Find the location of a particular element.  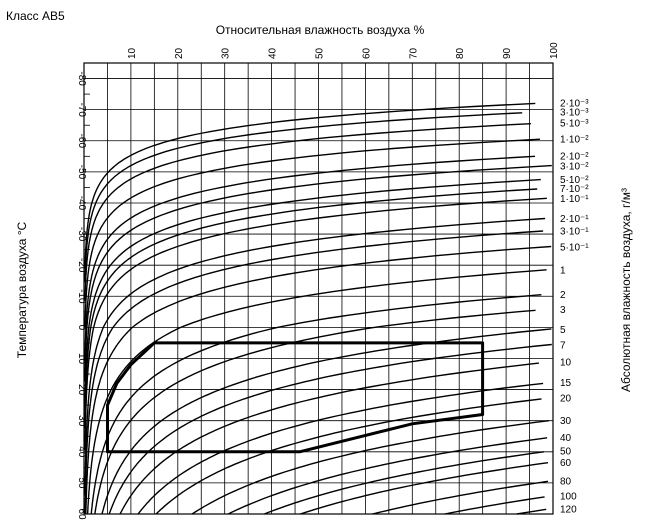

abs-humidity-label: 10 is located at coordinates (566, 363).